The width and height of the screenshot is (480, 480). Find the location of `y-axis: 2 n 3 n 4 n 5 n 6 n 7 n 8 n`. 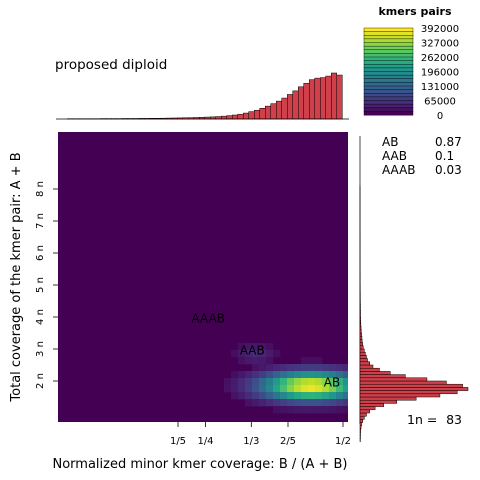

y-axis: 2 n 3 n 4 n 5 n 6 n 7 n 8 n is located at coordinates (46, 285).